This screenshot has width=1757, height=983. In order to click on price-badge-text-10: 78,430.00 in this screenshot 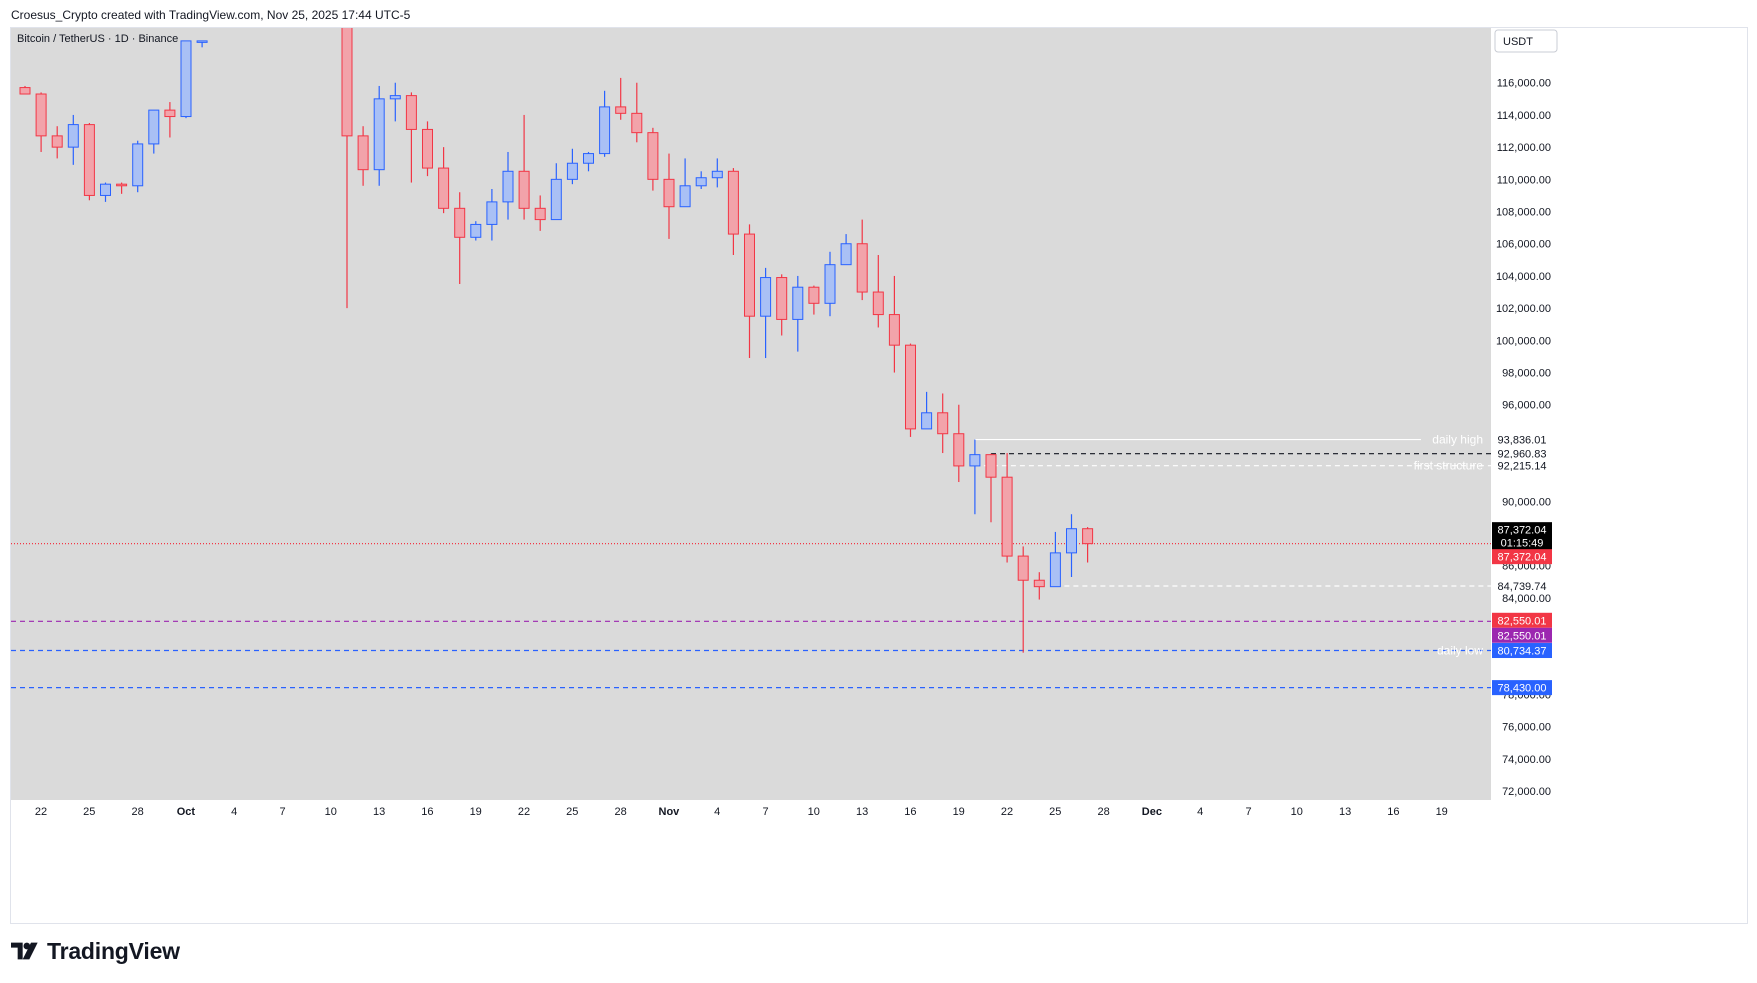, I will do `click(1522, 689)`.